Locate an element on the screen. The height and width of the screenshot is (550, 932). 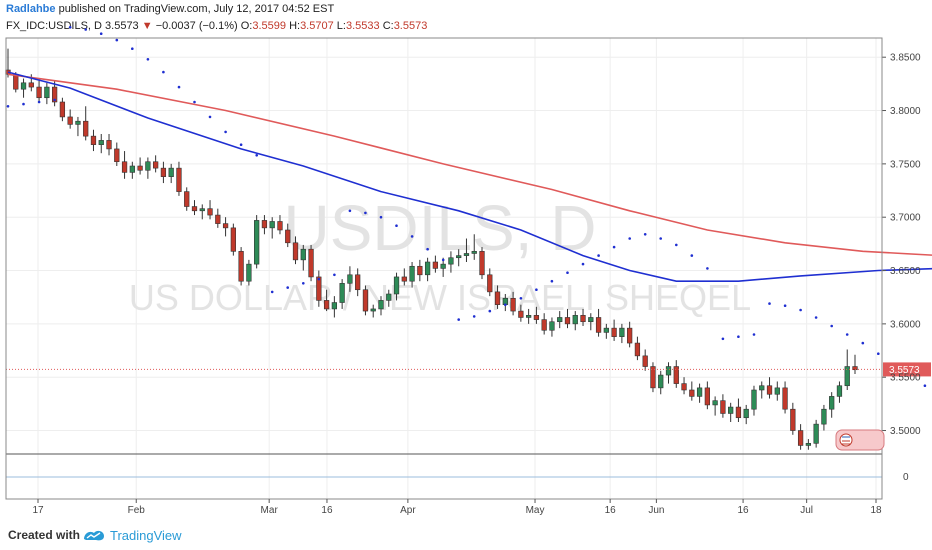
tradingview-logo-icon is located at coordinates (94, 535).